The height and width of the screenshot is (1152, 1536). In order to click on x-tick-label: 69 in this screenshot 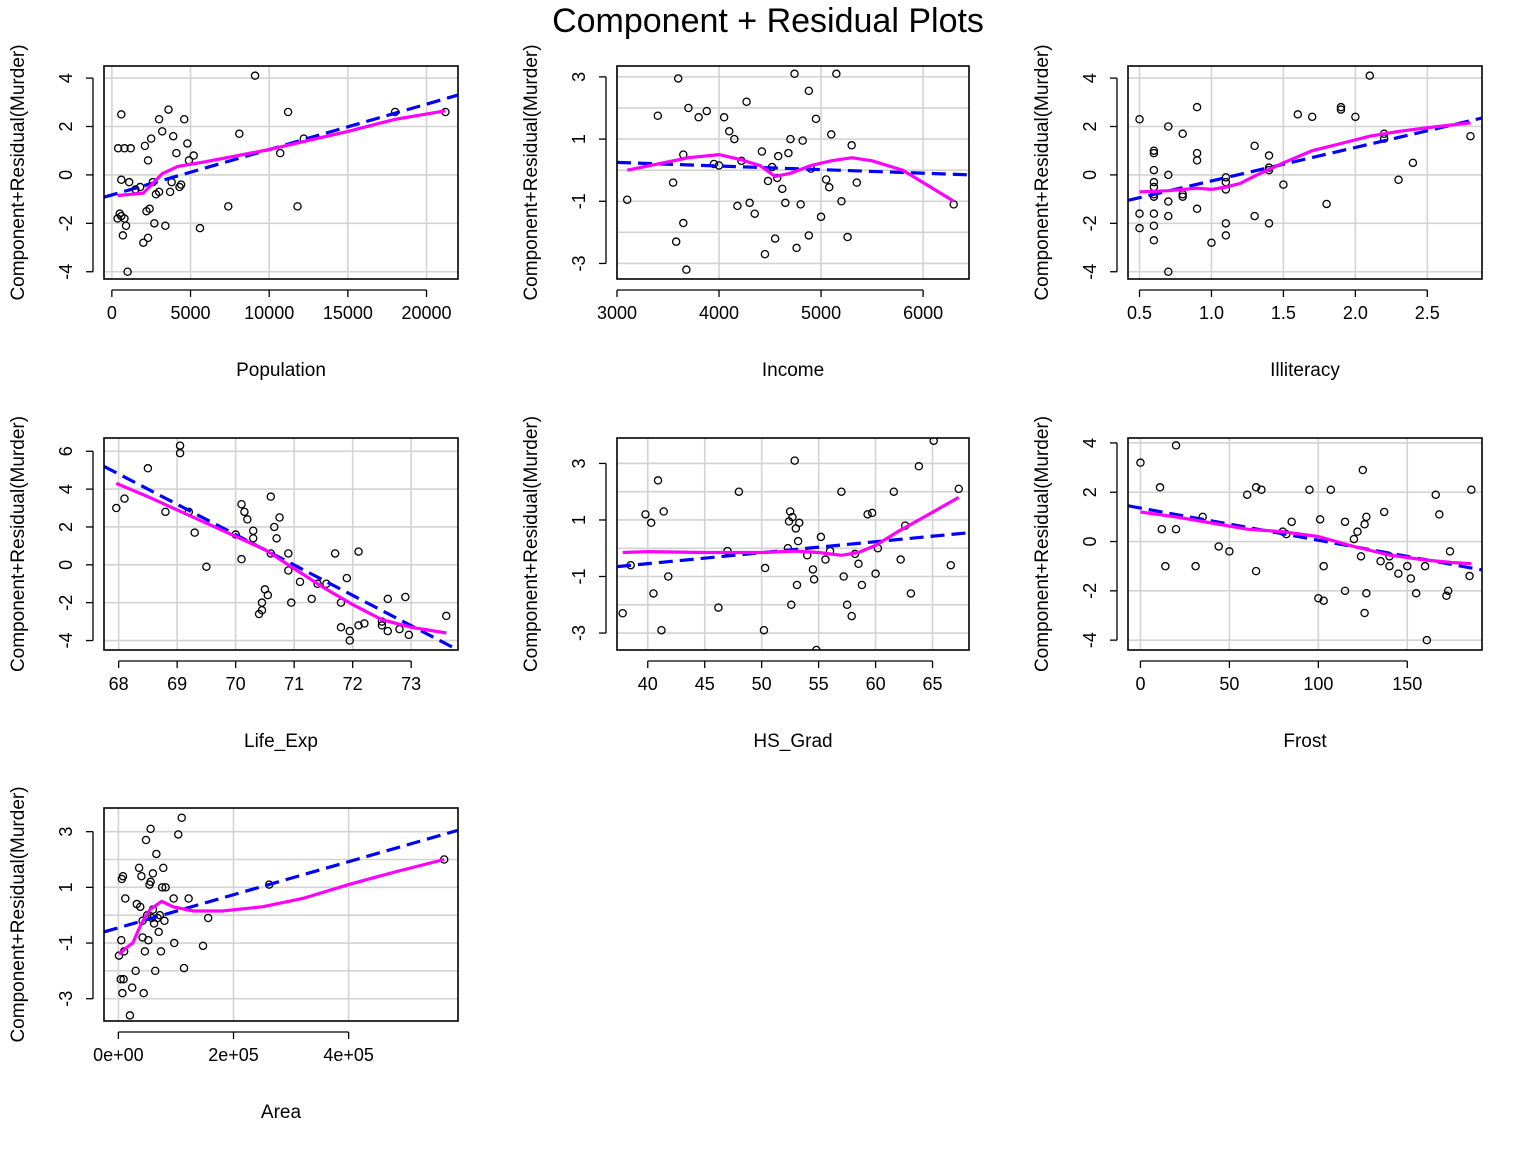, I will do `click(177, 684)`.